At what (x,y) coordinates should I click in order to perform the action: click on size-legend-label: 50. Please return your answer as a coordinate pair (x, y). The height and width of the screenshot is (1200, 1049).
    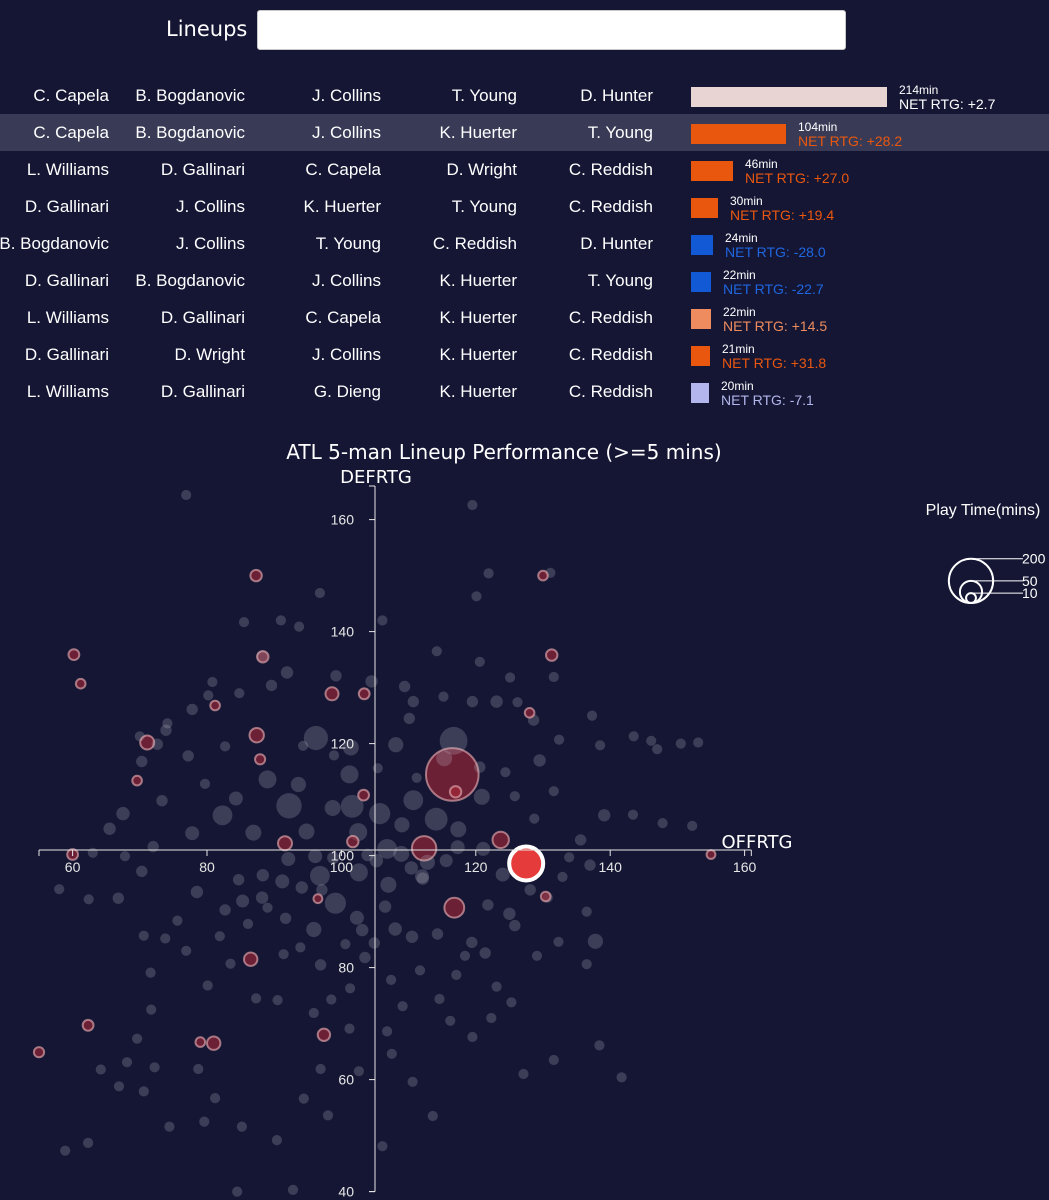
    Looking at the image, I should click on (1030, 581).